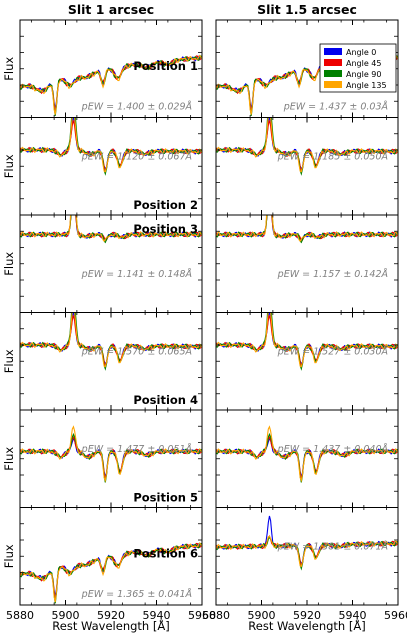  I want to click on panel-row3-col2: pEW = 1.157 ± 0.142Å, so click(307, 263).